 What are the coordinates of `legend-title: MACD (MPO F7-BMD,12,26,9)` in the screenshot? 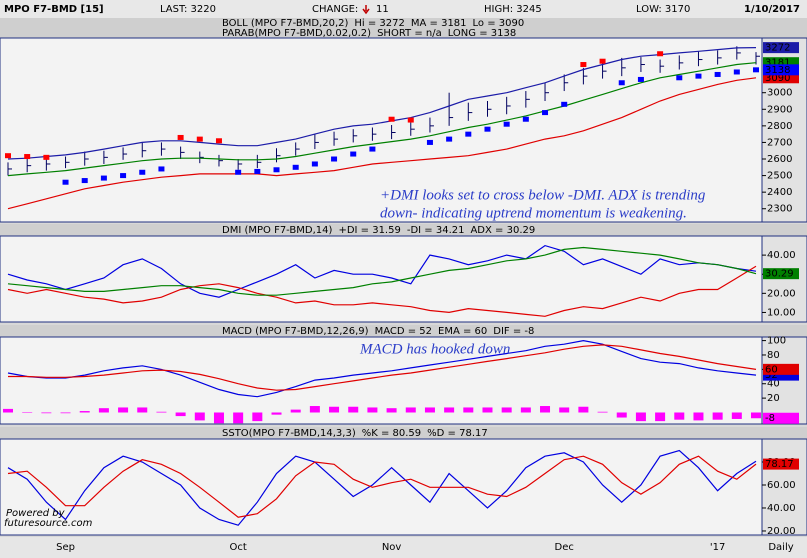 It's located at (295, 331).